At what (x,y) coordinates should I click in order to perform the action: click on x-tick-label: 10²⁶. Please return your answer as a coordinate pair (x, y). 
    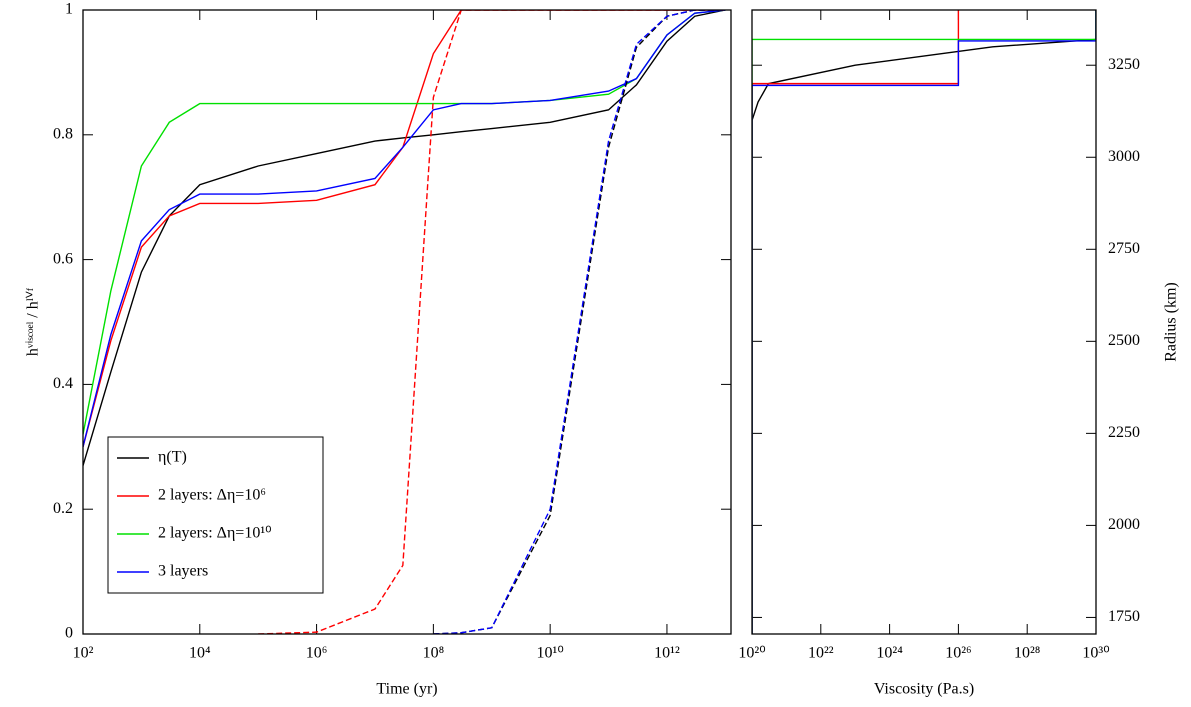
    Looking at the image, I should click on (958, 653).